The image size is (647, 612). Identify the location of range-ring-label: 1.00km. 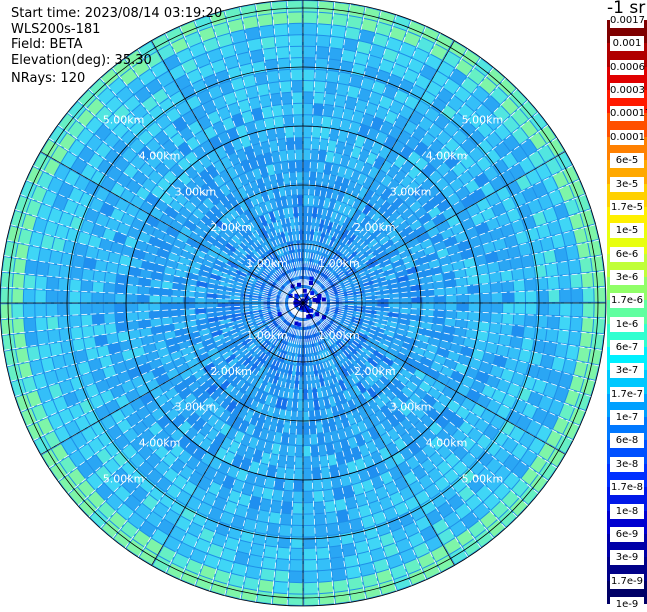
(339, 263).